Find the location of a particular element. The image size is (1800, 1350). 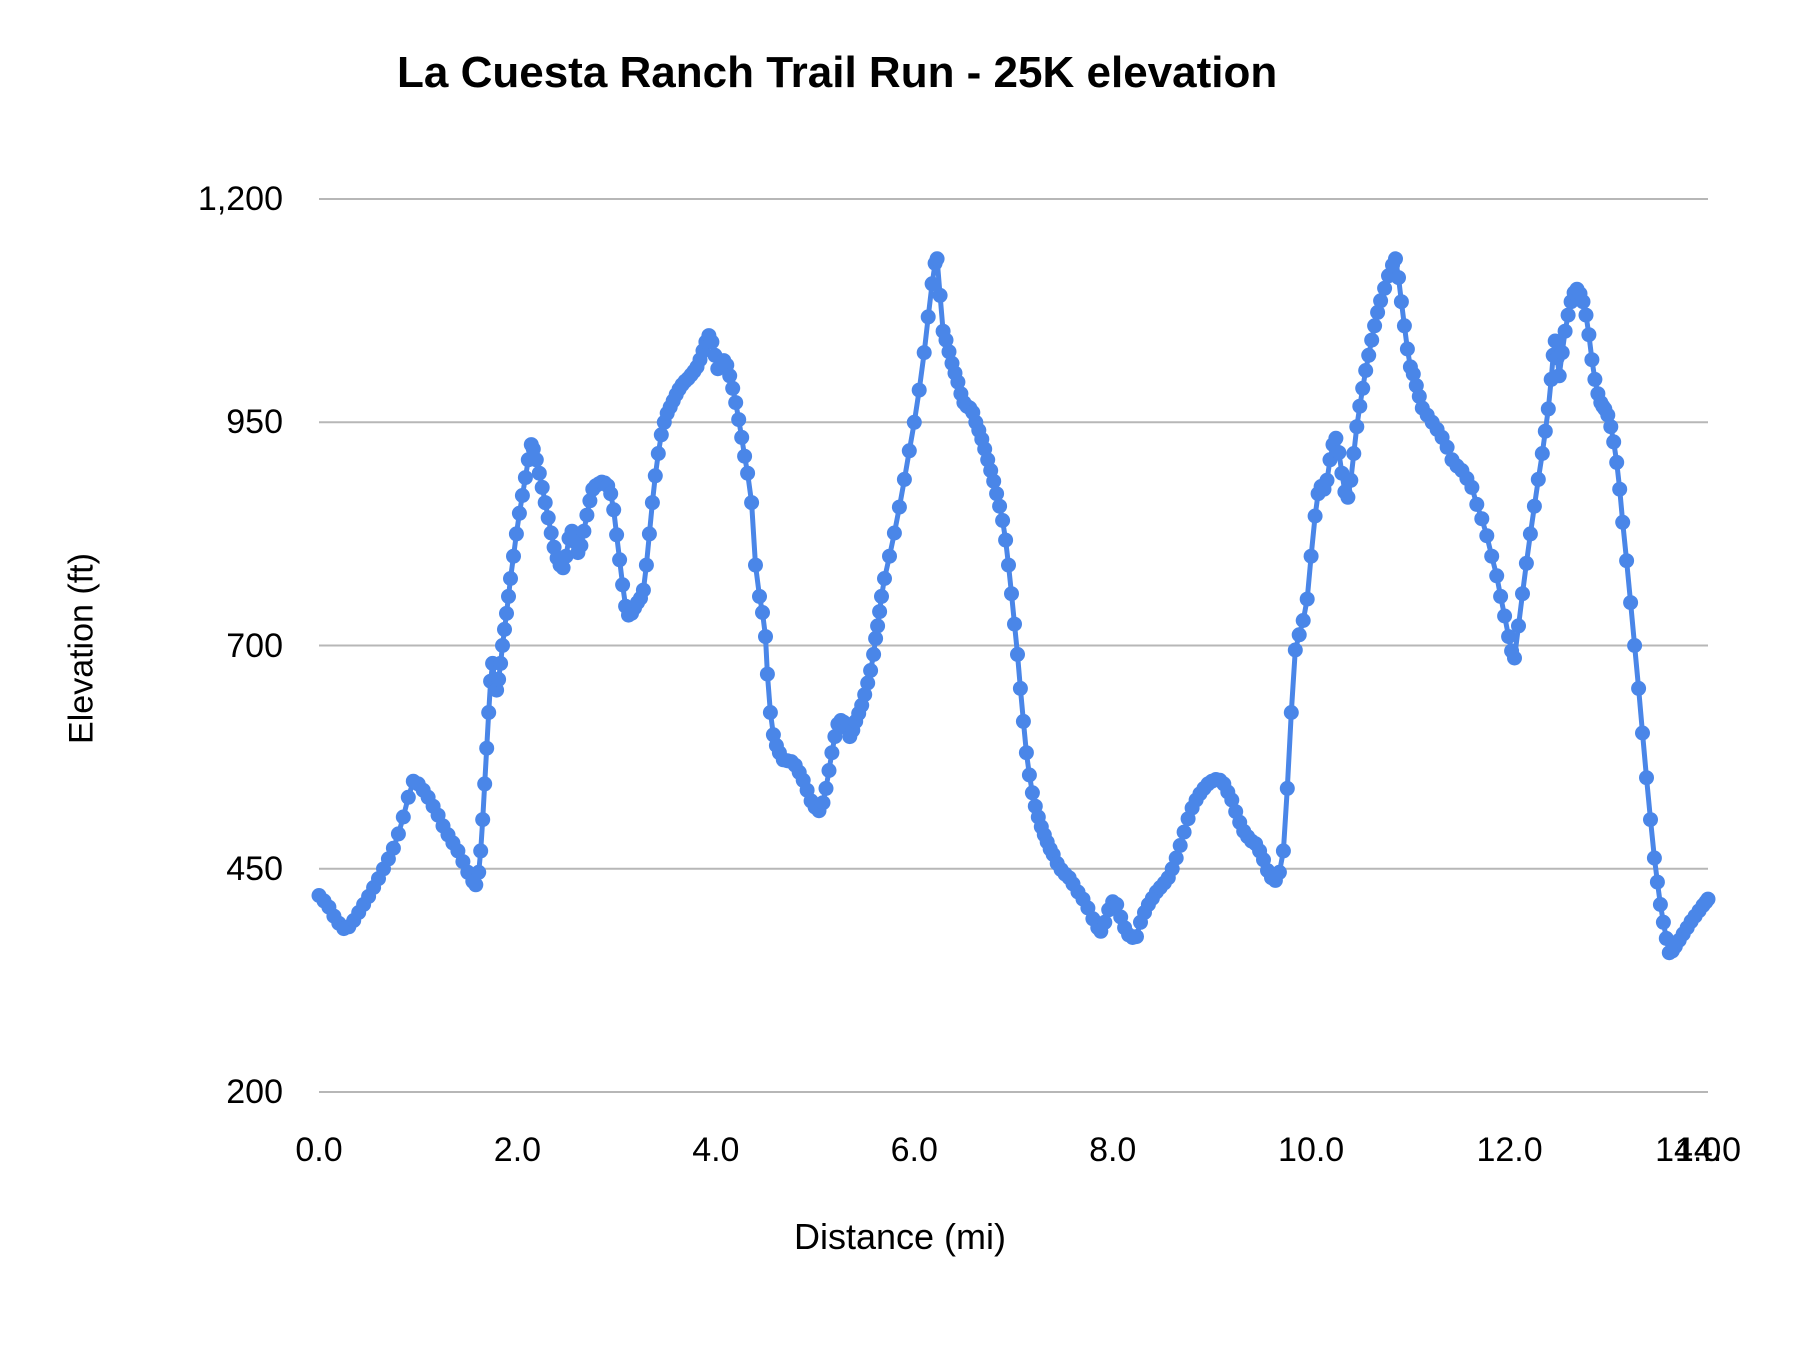

x-tick-label: 4.0 is located at coordinates (716, 1150).